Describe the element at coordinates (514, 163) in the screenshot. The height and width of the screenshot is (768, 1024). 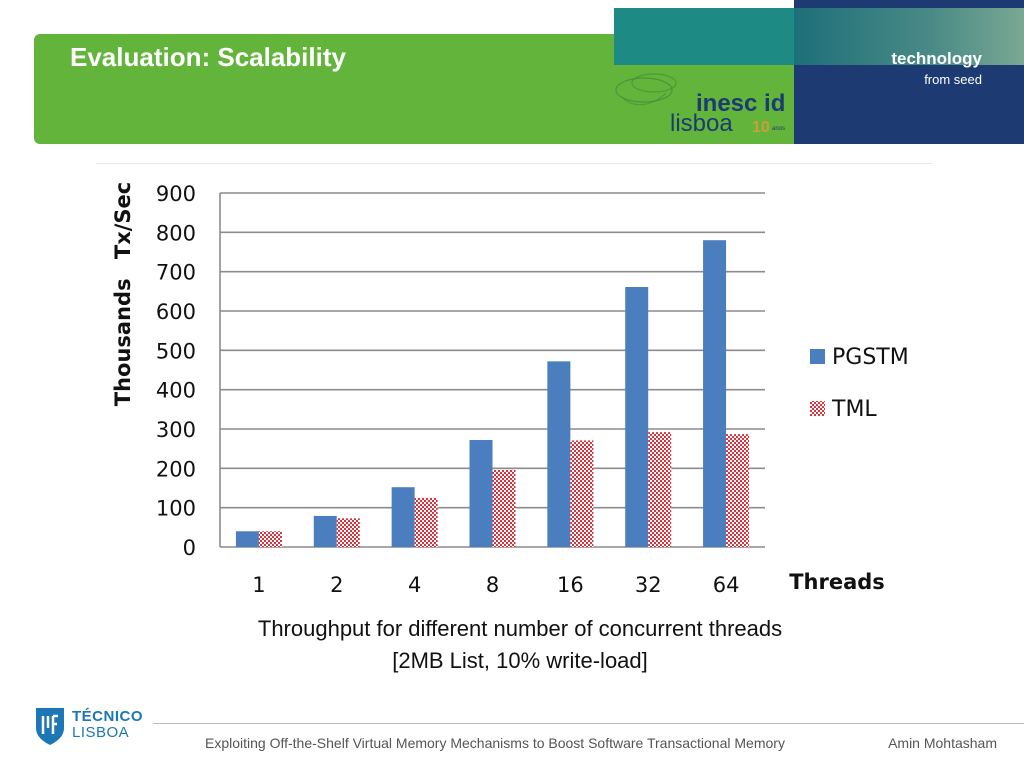
I see `chart-top-separator` at that location.